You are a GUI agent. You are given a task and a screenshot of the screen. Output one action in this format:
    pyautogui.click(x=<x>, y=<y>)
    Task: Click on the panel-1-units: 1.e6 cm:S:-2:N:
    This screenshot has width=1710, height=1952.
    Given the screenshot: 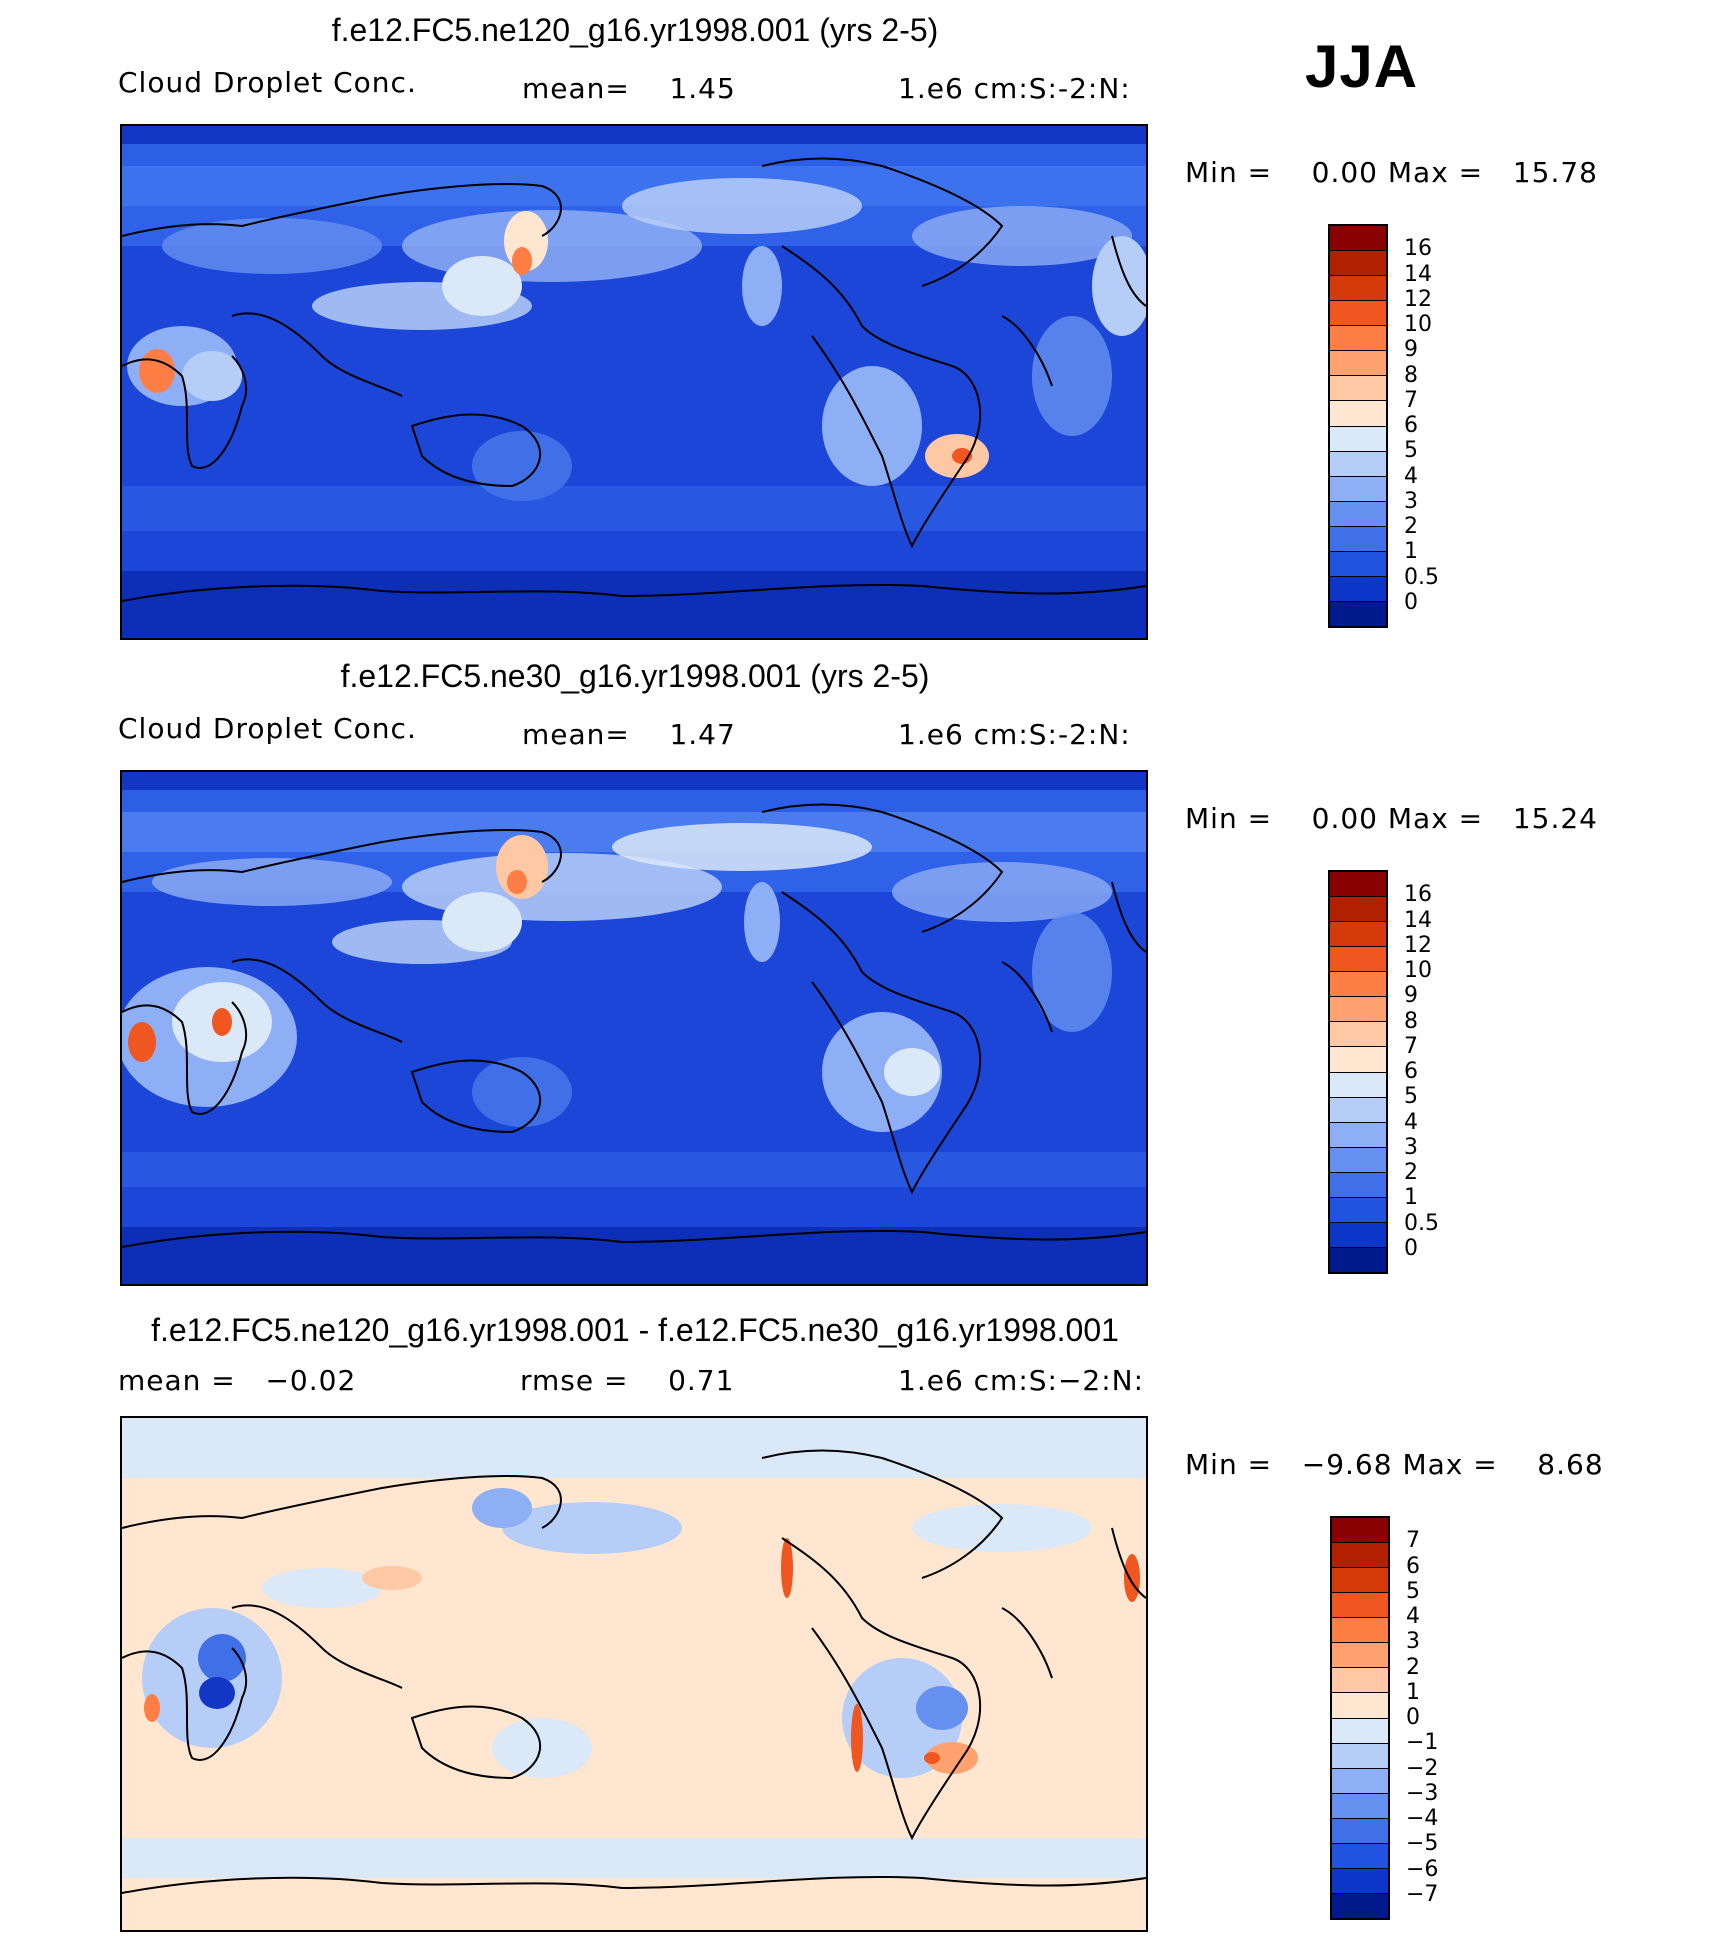 What is the action you would take?
    pyautogui.click(x=1014, y=88)
    